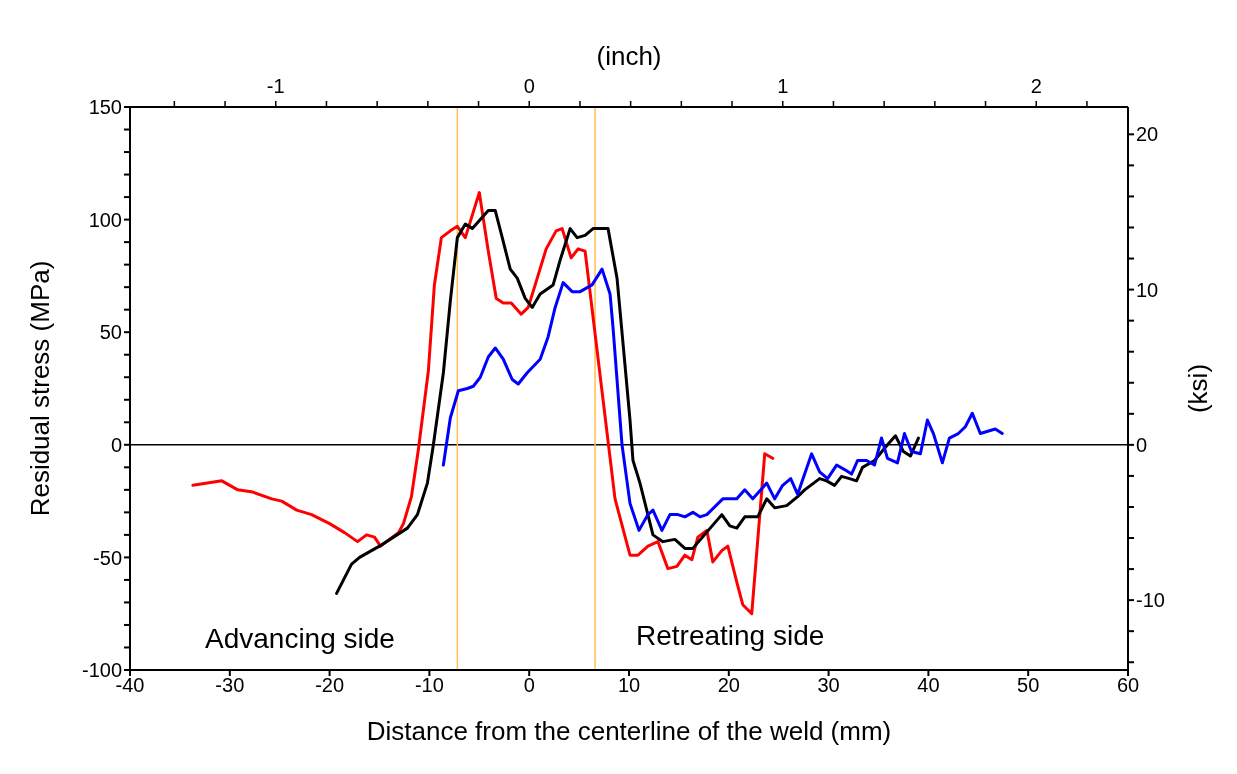 This screenshot has height=774, width=1237. Describe the element at coordinates (828, 685) in the screenshot. I see `x-tick-label: 30` at that location.